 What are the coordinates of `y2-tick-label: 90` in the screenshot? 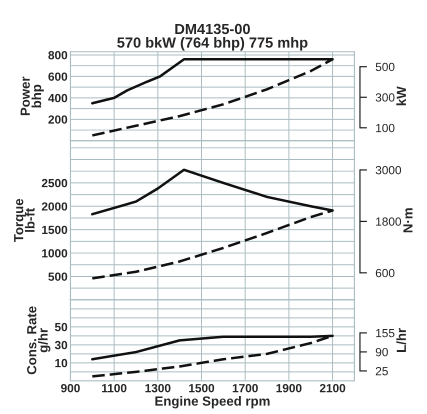 It's located at (382, 352).